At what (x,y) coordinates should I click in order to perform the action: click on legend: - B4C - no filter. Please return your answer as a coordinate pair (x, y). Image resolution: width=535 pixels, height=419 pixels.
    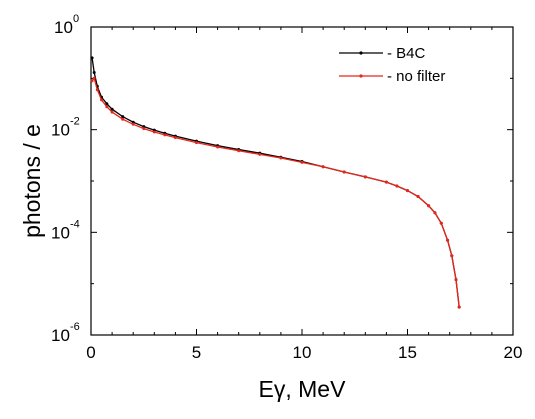
    Looking at the image, I should click on (392, 65).